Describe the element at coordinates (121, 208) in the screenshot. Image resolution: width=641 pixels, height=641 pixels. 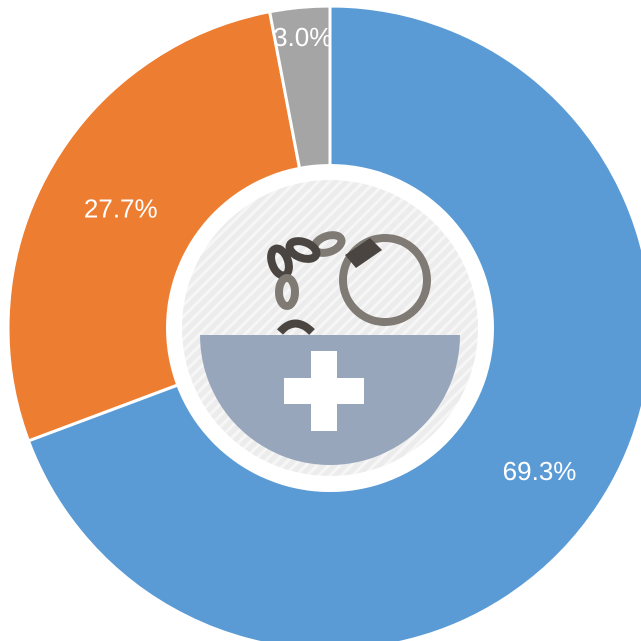
I see `value-label: 27.7%` at that location.